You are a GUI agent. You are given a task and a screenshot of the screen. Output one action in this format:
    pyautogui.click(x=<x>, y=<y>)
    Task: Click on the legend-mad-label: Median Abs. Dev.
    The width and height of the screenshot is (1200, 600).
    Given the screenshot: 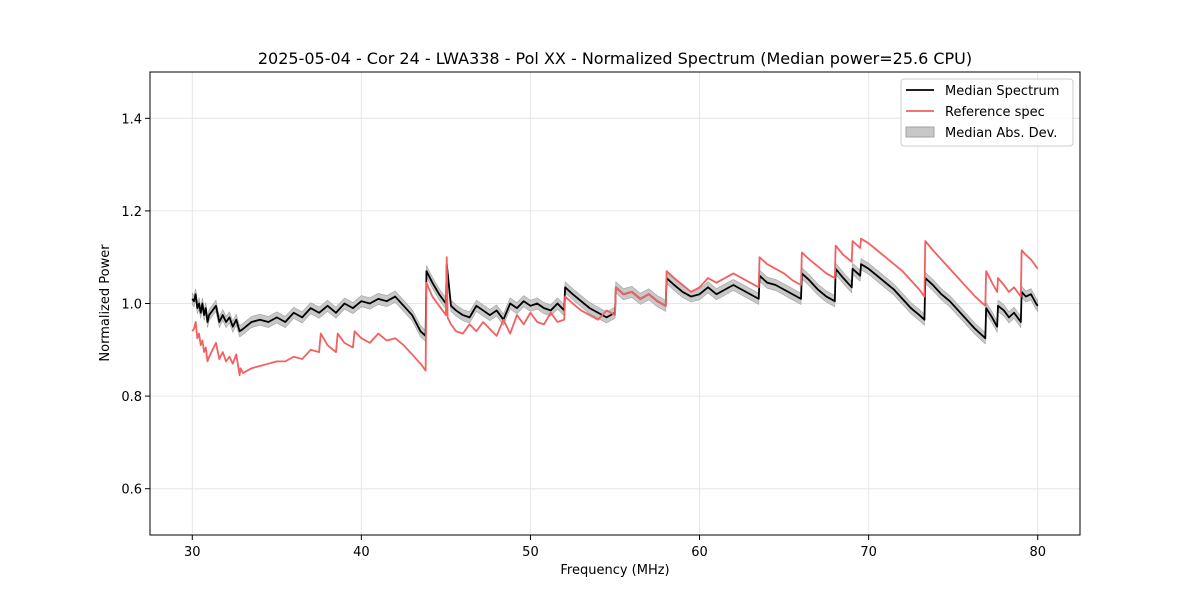 What is the action you would take?
    pyautogui.click(x=1001, y=133)
    